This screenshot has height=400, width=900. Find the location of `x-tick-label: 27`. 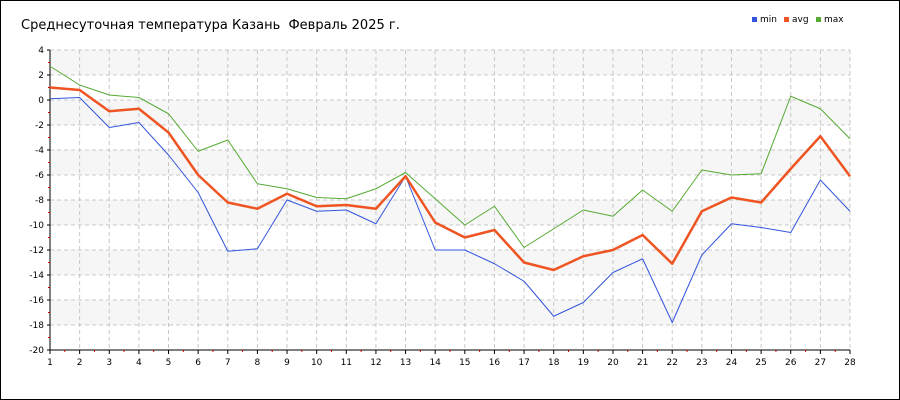

x-tick-label: 27 is located at coordinates (820, 363).